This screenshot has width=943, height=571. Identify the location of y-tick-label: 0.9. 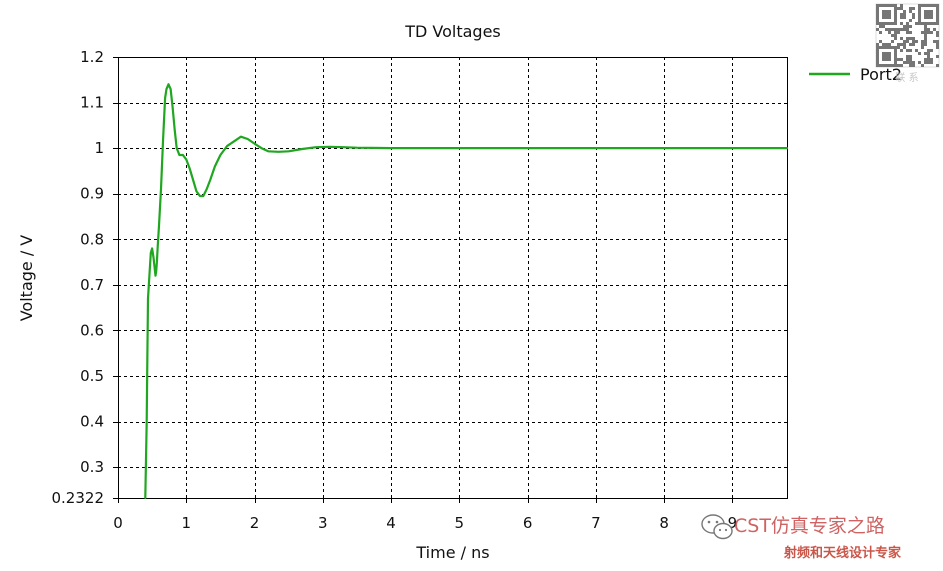
(92, 194).